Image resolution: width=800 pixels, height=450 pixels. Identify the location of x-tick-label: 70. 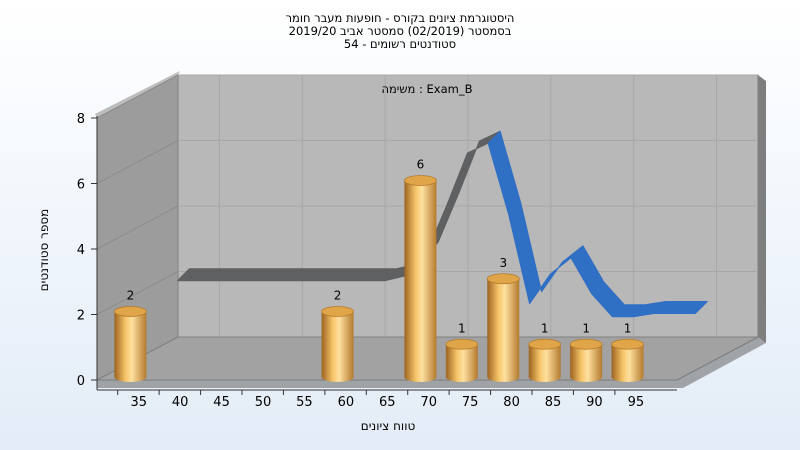
(428, 402).